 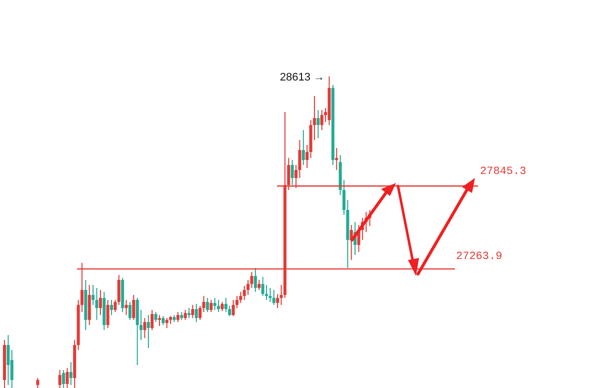 I want to click on ref-line-label: 27263.9, so click(x=479, y=256).